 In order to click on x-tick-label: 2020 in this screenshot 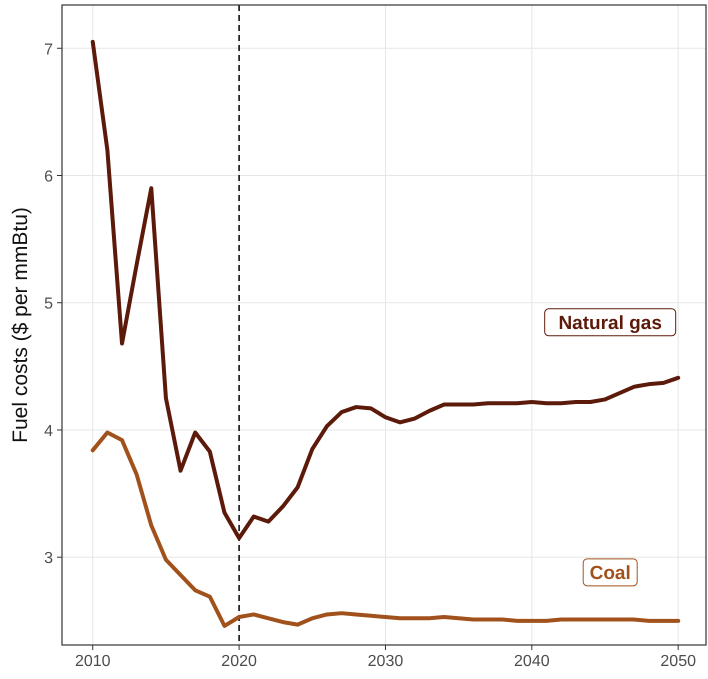, I will do `click(239, 661)`.